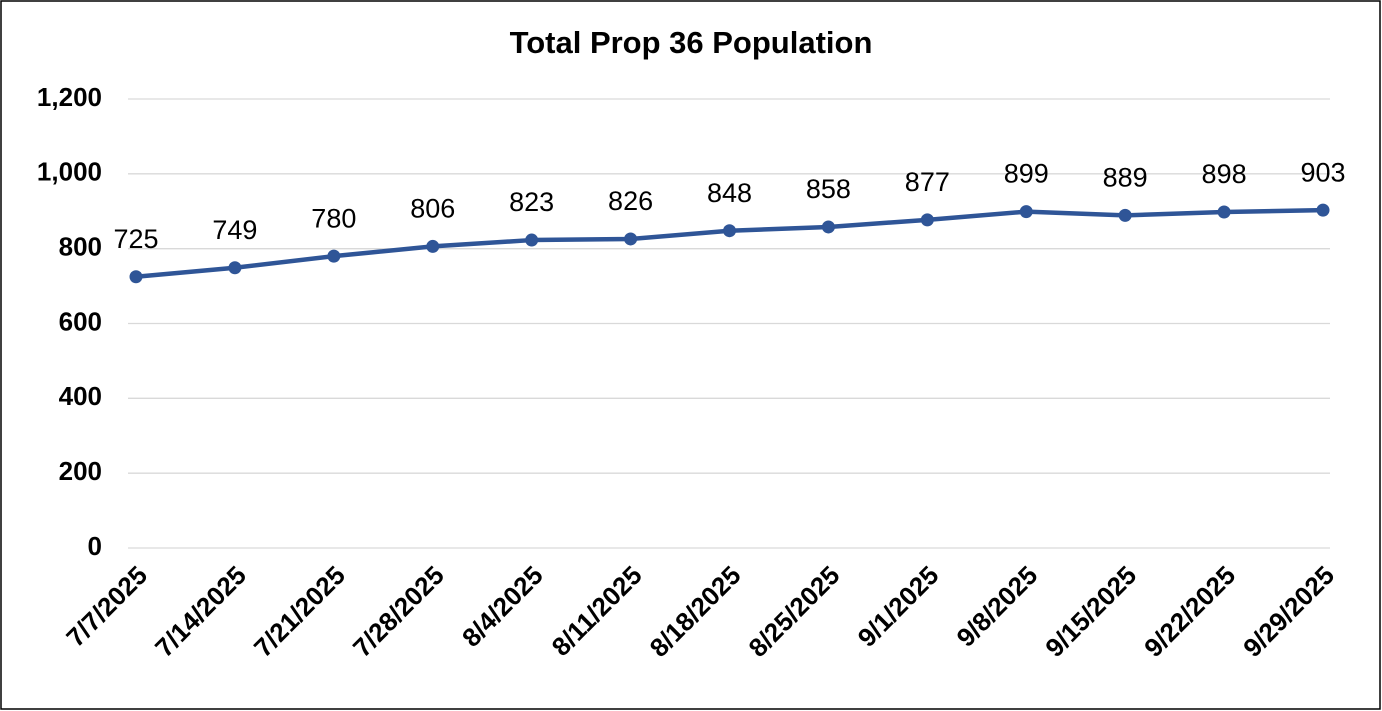  I want to click on data-label: 823, so click(531, 202).